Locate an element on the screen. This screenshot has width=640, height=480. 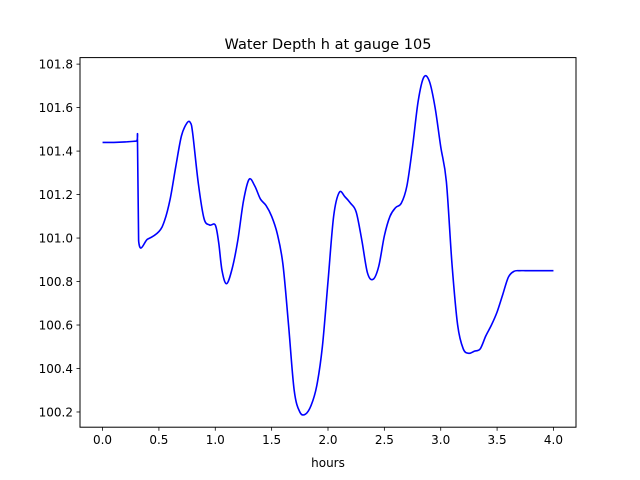
x-tick-label: 4.0 is located at coordinates (553, 440).